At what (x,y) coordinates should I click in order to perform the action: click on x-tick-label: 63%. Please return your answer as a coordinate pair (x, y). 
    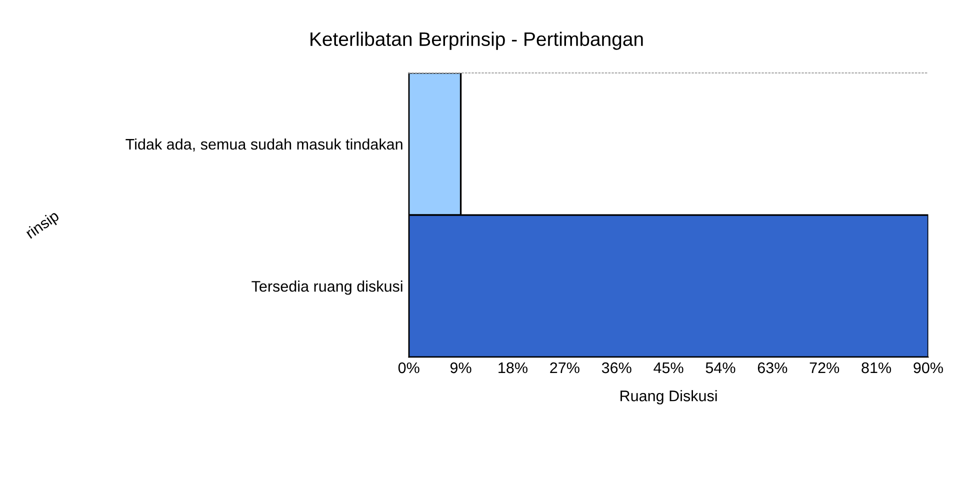
    Looking at the image, I should click on (773, 368).